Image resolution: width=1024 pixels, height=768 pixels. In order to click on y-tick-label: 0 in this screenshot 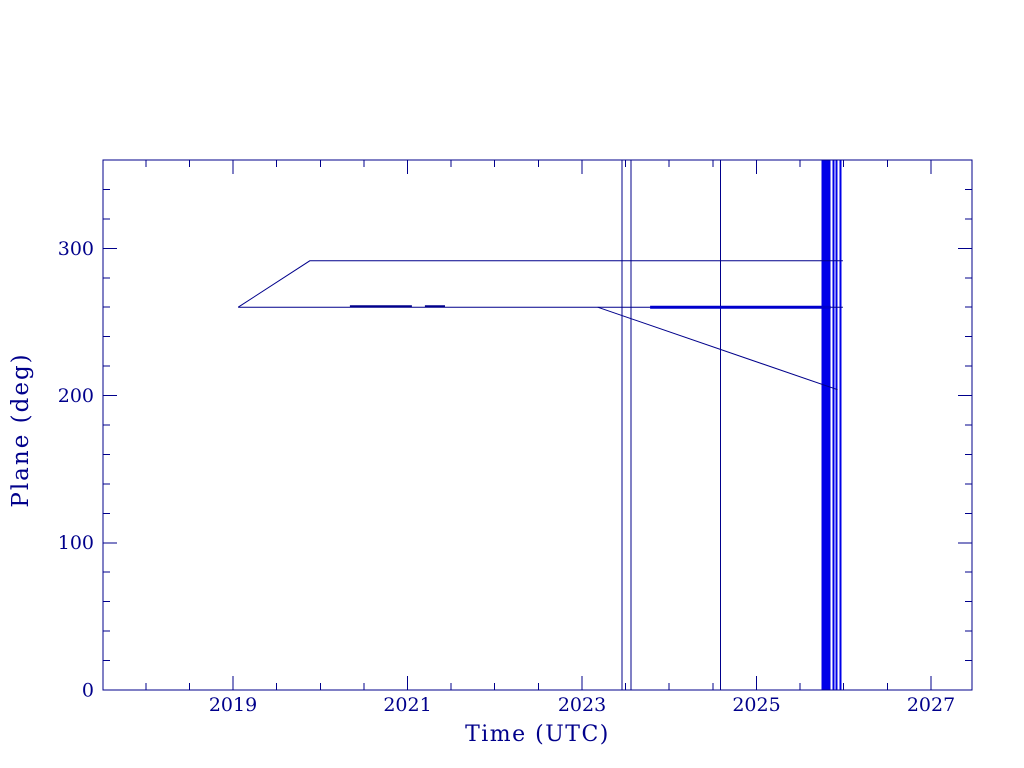, I will do `click(88, 690)`.